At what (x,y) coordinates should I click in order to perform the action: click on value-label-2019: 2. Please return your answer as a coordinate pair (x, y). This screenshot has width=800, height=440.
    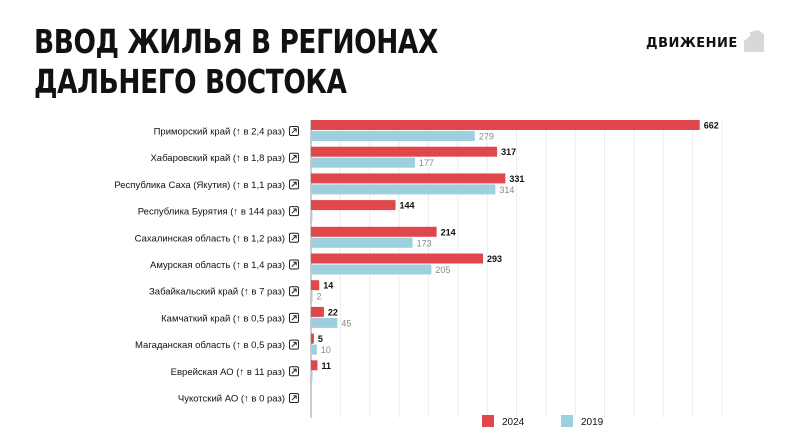
    Looking at the image, I should click on (319, 297).